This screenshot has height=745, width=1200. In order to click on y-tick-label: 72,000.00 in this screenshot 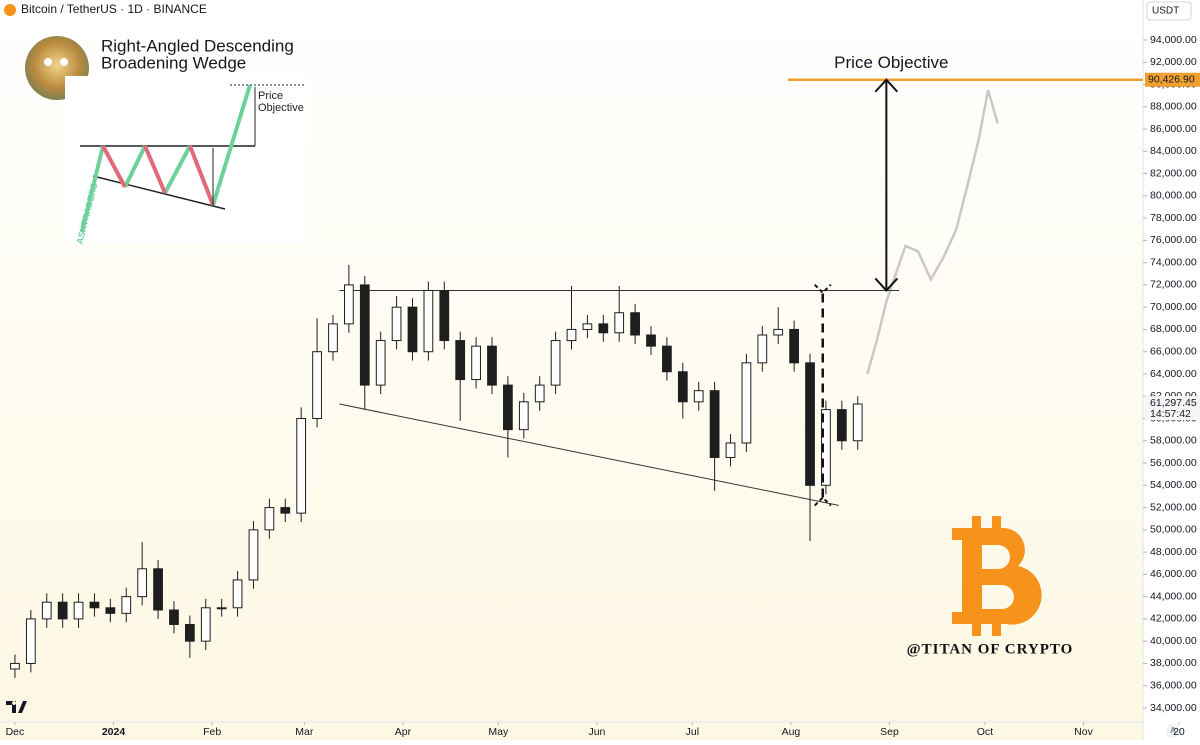, I will do `click(1173, 285)`.